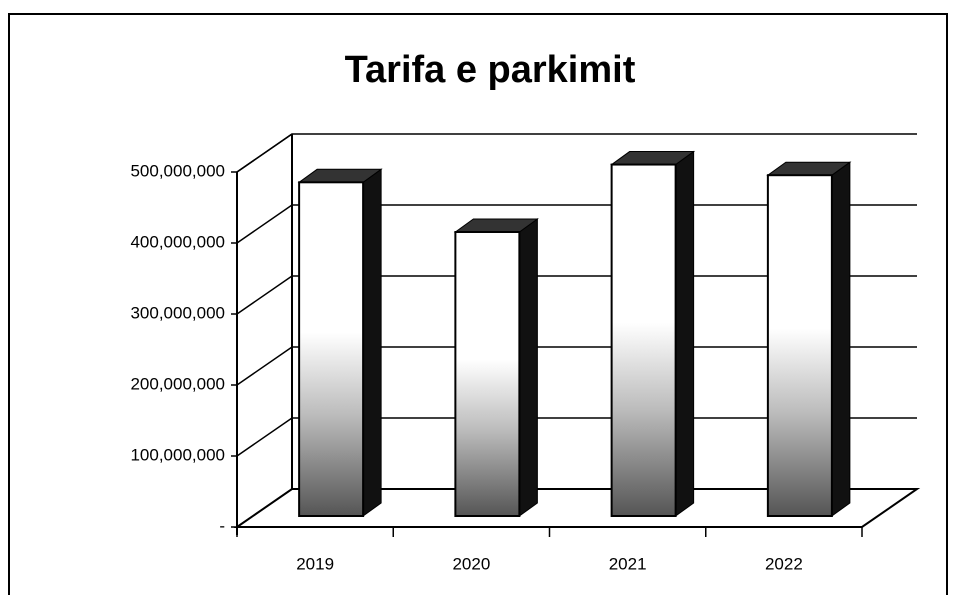  Describe the element at coordinates (315, 563) in the screenshot. I see `x-tick-label: 2019` at that location.